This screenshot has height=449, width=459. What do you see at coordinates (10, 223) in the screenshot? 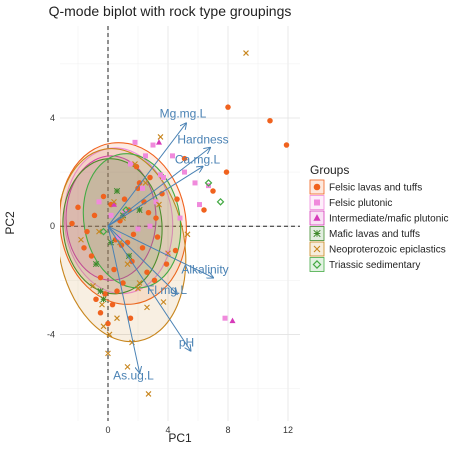
I see `y-axis-title: PC2` at bounding box center [10, 223].